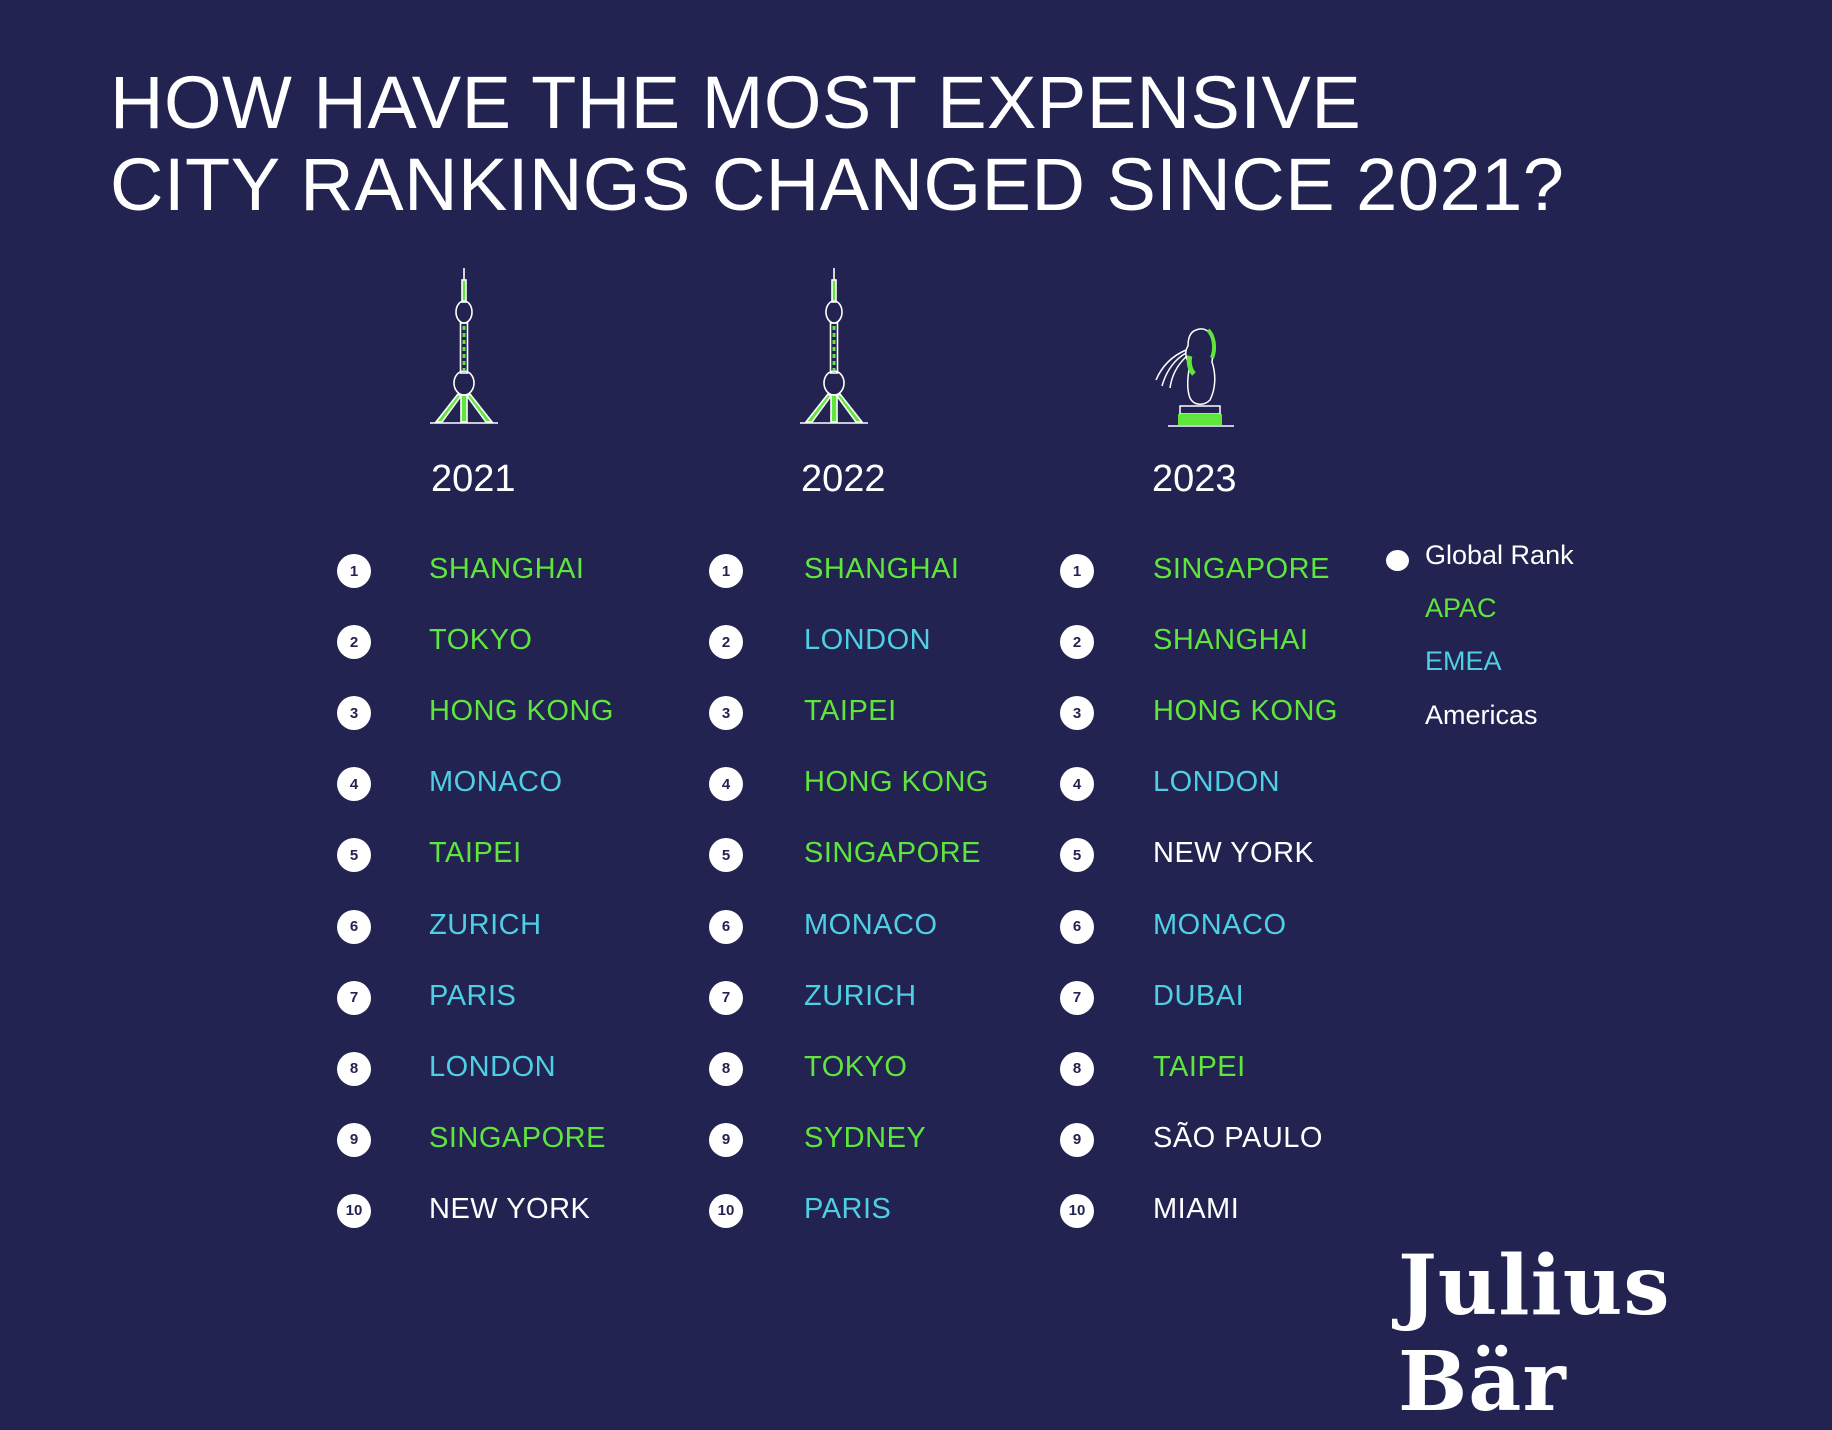 The height and width of the screenshot is (1430, 1832). Describe the element at coordinates (1499, 555) in the screenshot. I see `legend-global-rank: Global Rank` at that location.